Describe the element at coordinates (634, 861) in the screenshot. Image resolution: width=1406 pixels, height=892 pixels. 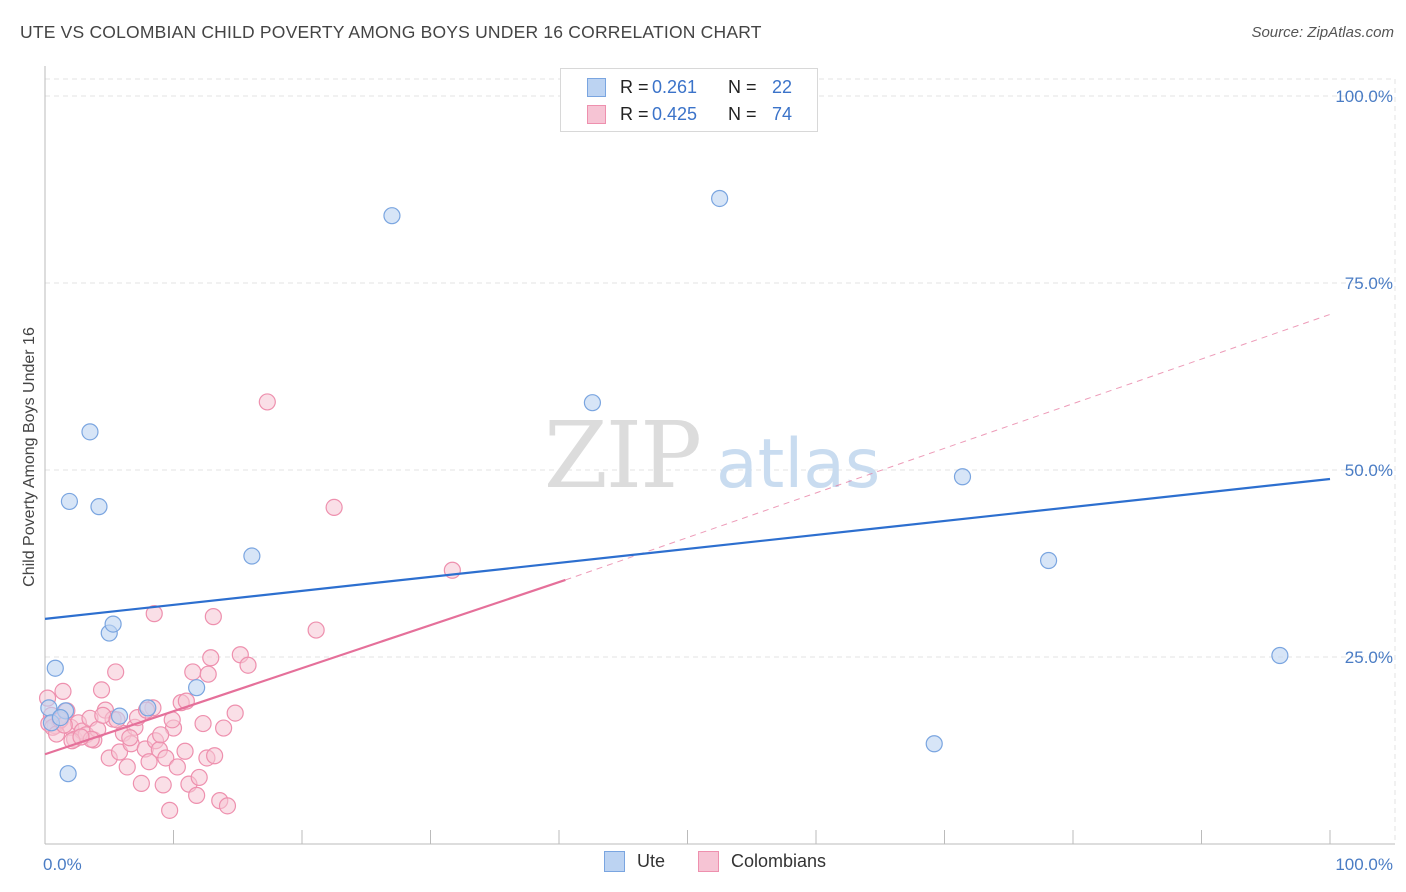
I see `legend-item-ute: Ute` at that location.